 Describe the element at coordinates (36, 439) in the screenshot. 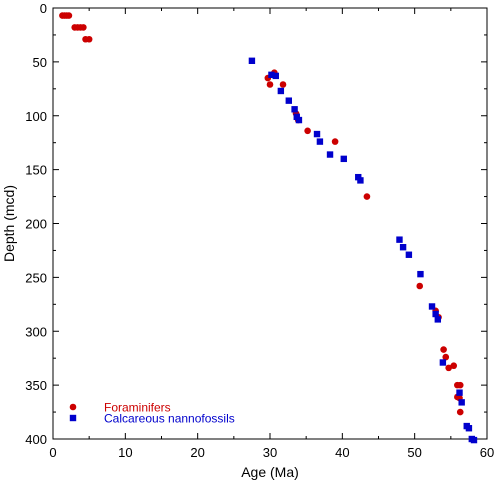

I see `y-tick-label: 400` at that location.